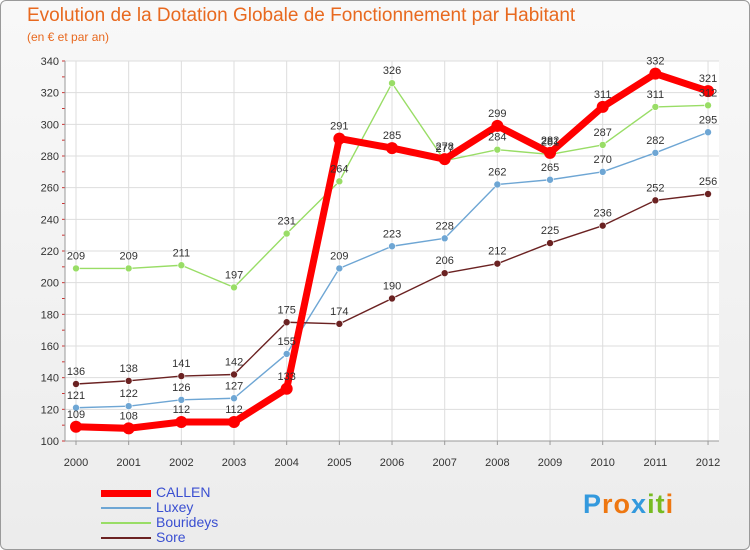 The height and width of the screenshot is (550, 750). I want to click on x-tick-label: 2009, so click(550, 463).